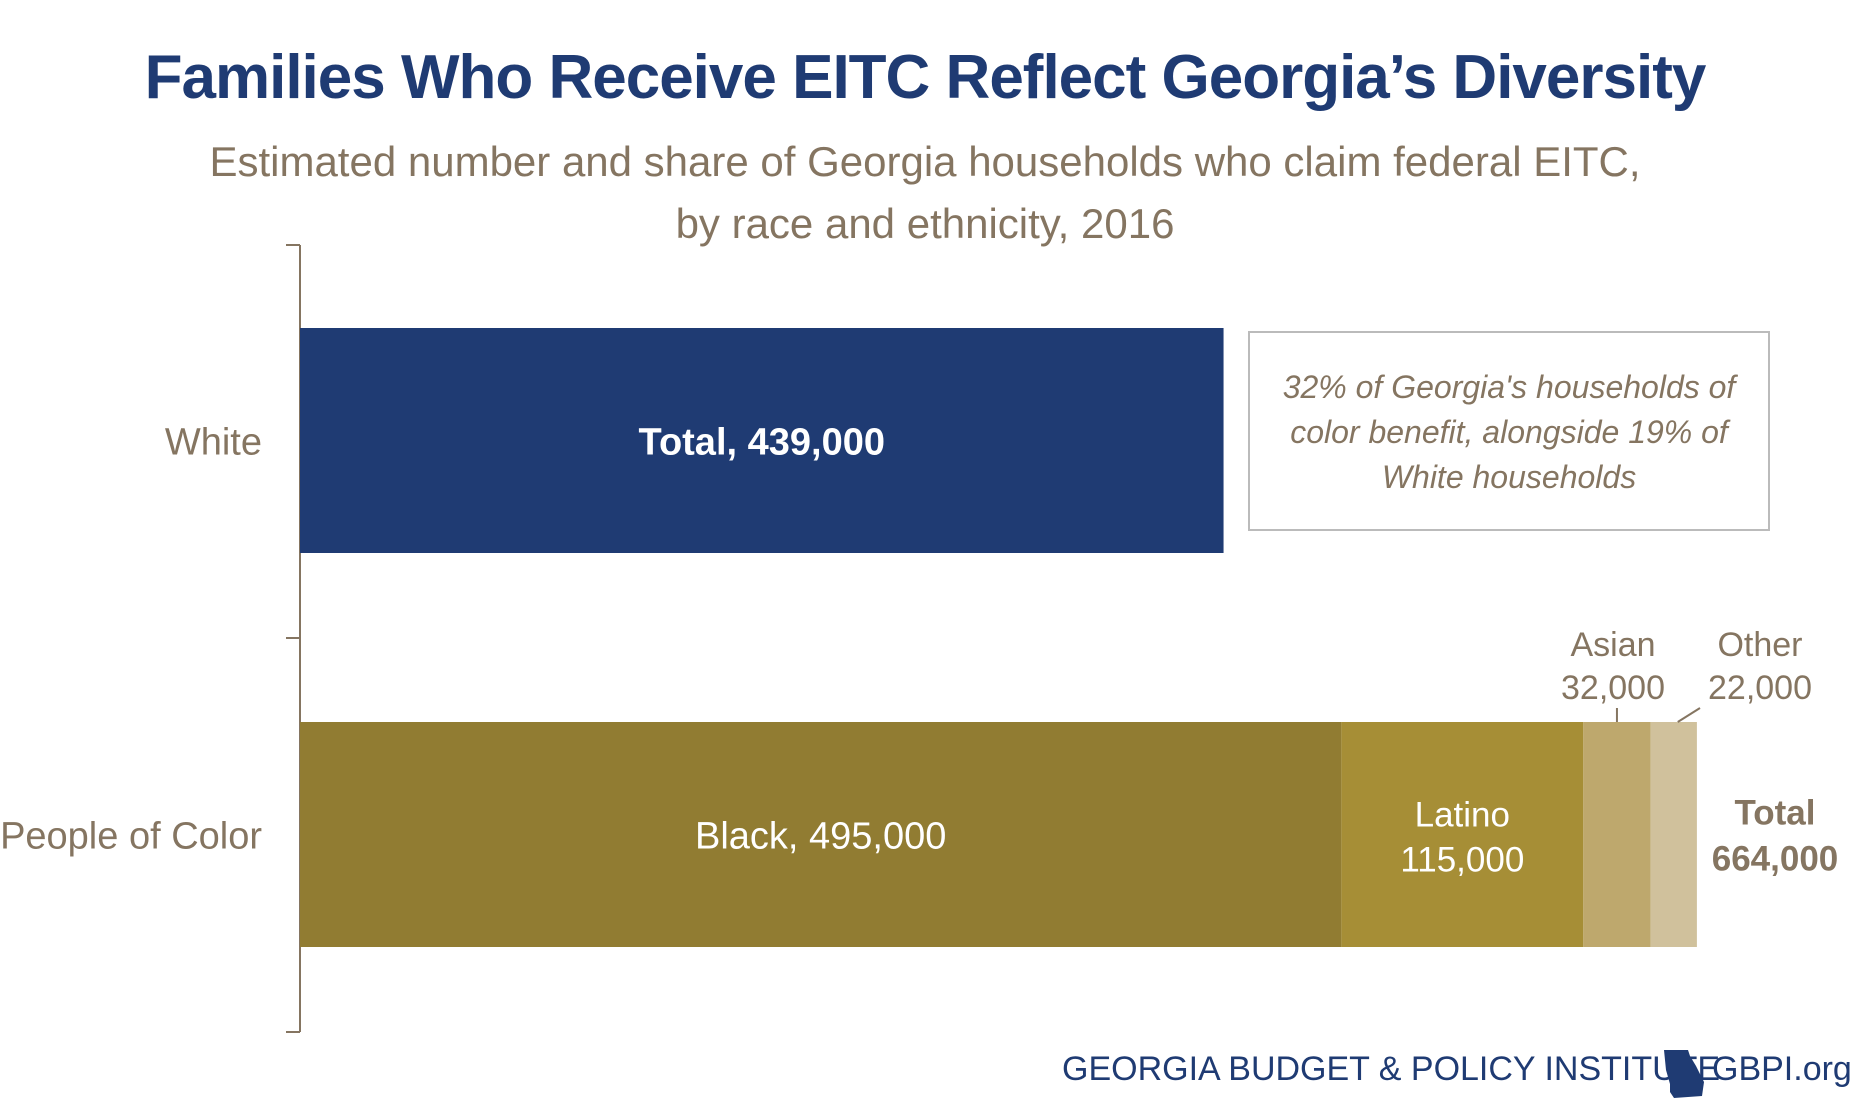  What do you see at coordinates (131, 837) in the screenshot?
I see `category-label-people-of-color: People of Color` at bounding box center [131, 837].